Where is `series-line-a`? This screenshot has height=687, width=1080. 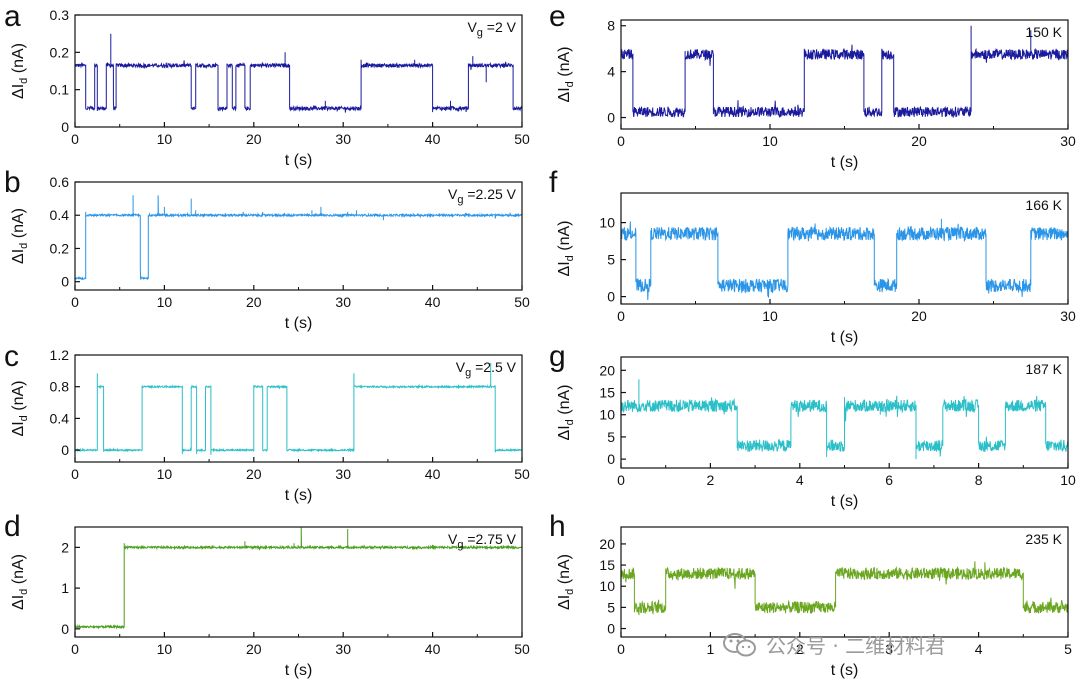
series-line-a is located at coordinates (298, 73).